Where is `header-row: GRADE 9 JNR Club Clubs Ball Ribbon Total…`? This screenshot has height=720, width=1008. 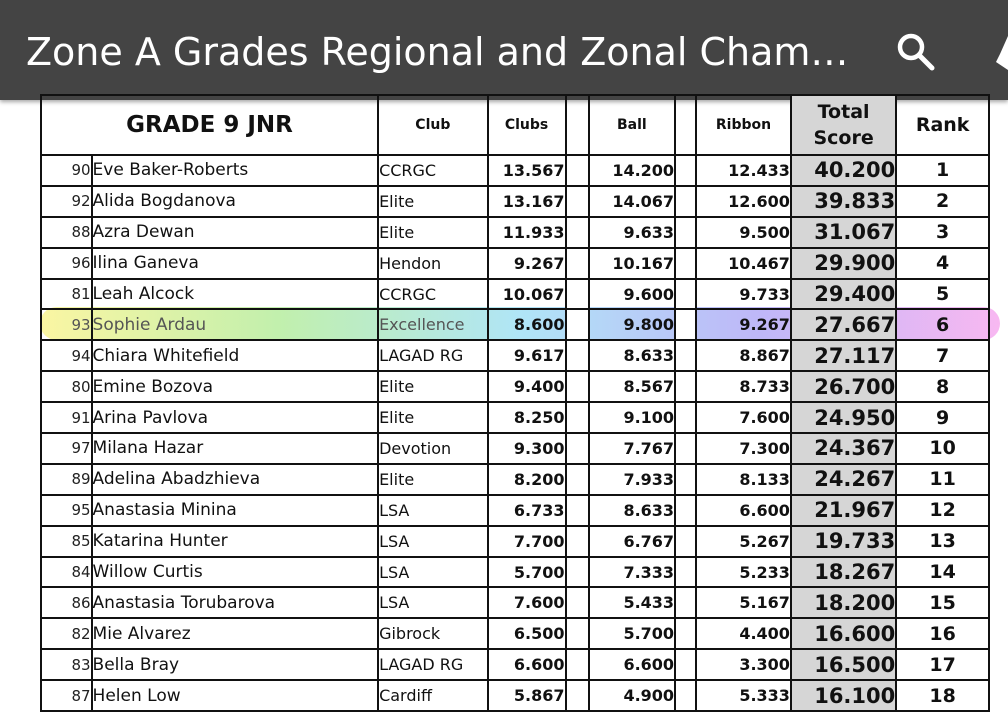 header-row: GRADE 9 JNR Club Clubs Ball Ribbon Total… is located at coordinates (514, 125).